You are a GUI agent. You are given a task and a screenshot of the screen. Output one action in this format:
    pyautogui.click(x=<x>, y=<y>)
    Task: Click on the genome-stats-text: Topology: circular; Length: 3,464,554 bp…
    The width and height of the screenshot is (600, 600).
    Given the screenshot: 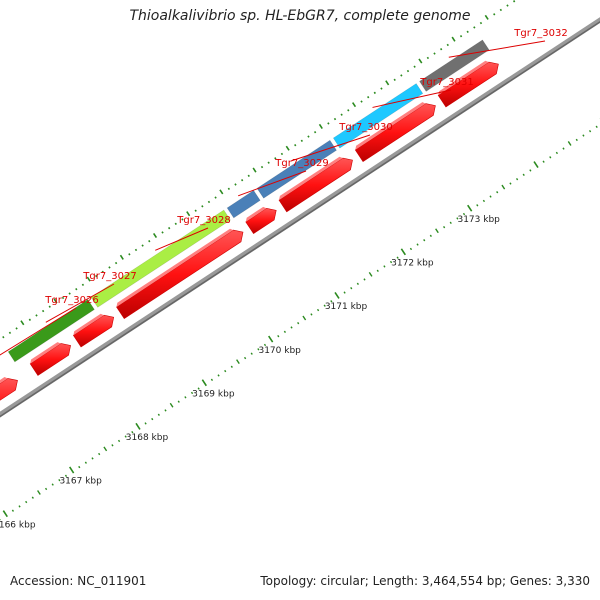 What is the action you would take?
    pyautogui.click(x=425, y=581)
    